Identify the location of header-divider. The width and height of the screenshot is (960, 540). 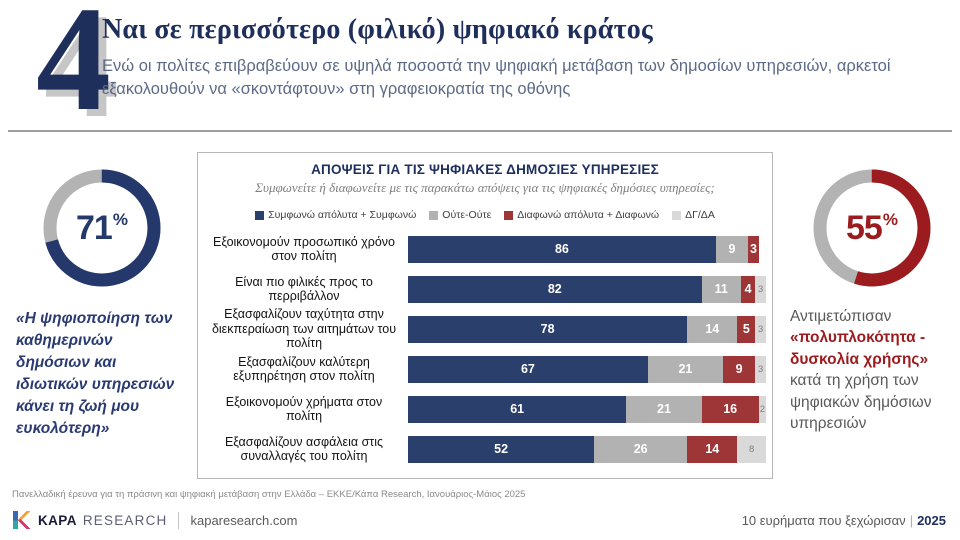
(480, 131).